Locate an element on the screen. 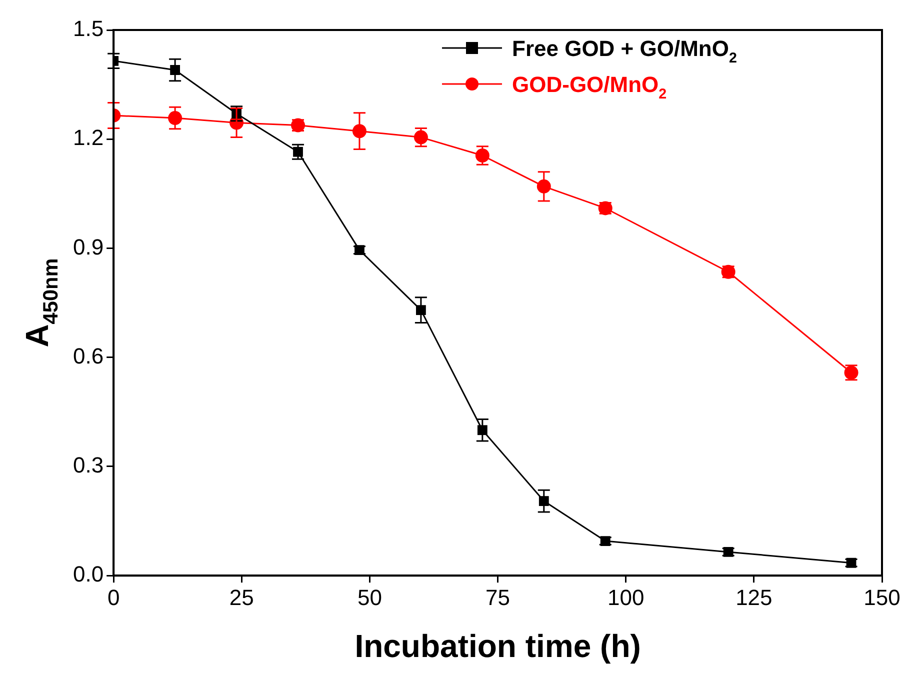  x-tick-label: 150 is located at coordinates (882, 597).